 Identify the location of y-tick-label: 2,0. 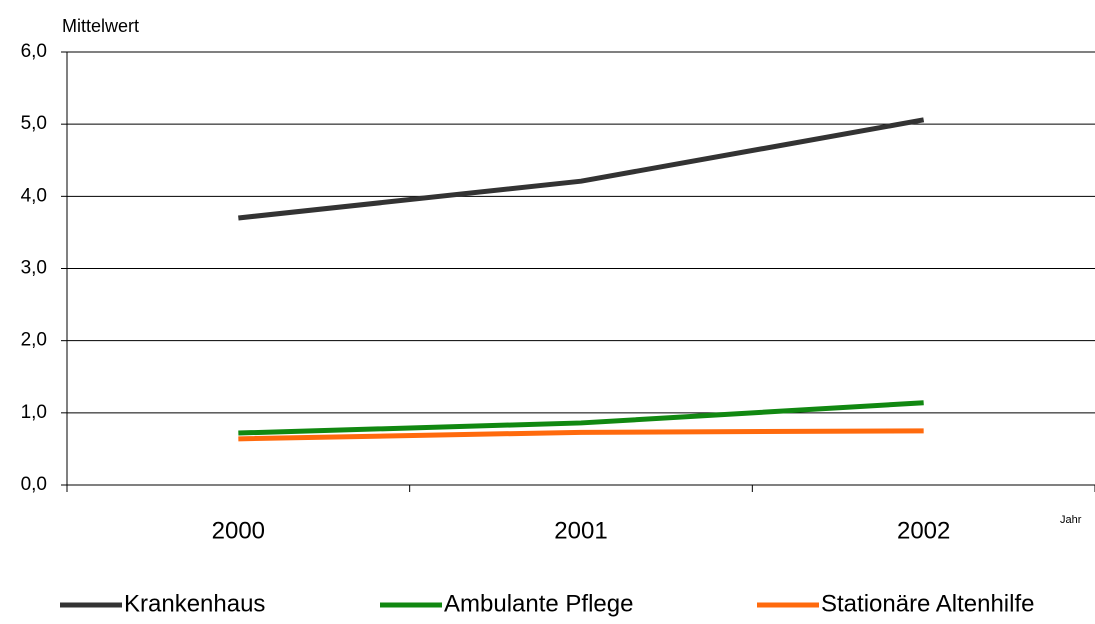
(34, 340).